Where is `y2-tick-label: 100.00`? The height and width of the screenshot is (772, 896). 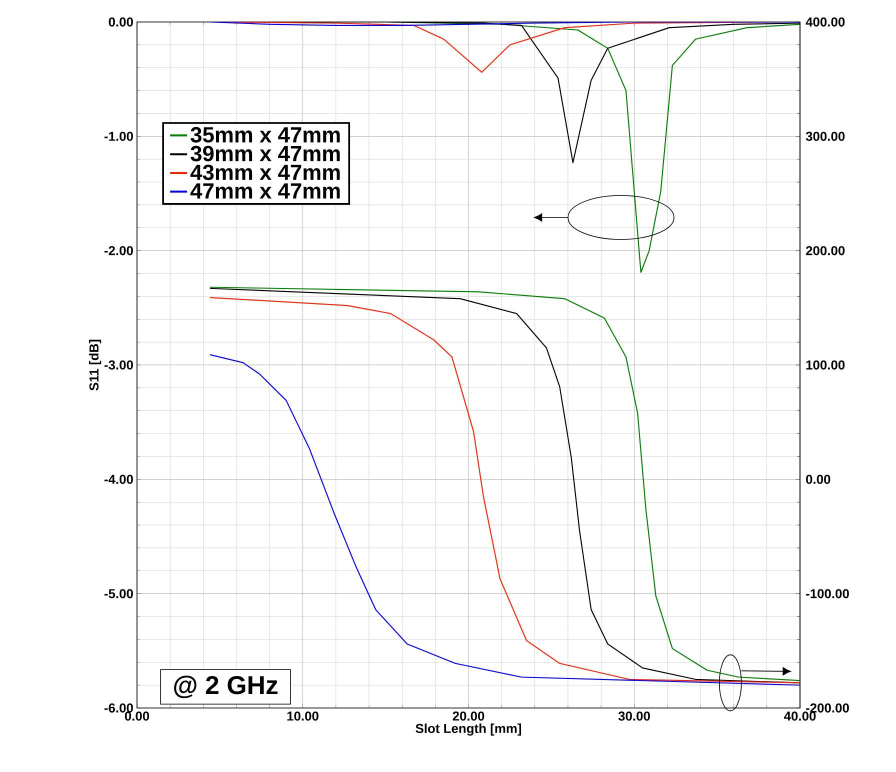
y2-tick-label: 100.00 is located at coordinates (825, 365).